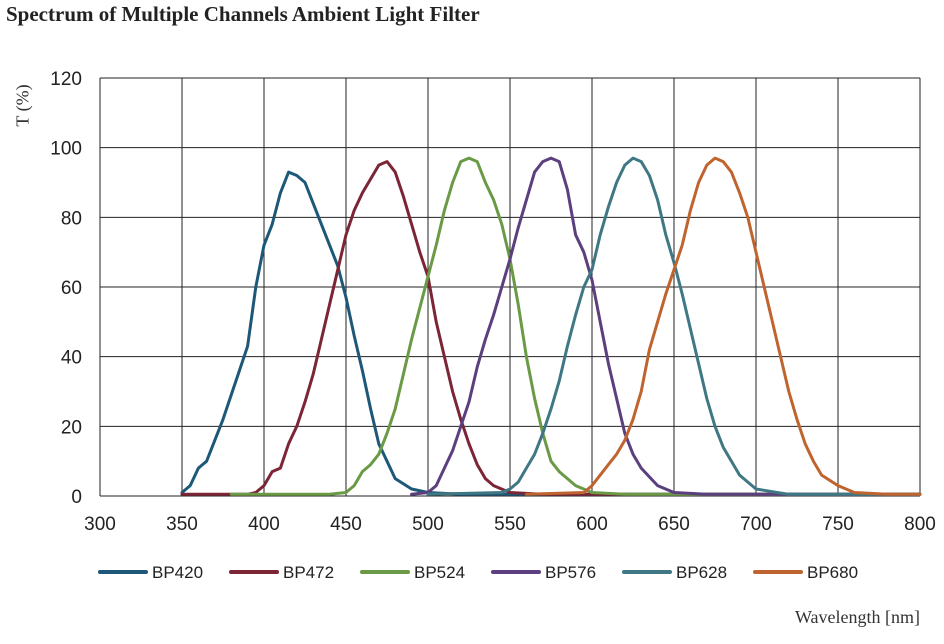 The image size is (944, 644). I want to click on x-tick-label: 750, so click(838, 524).